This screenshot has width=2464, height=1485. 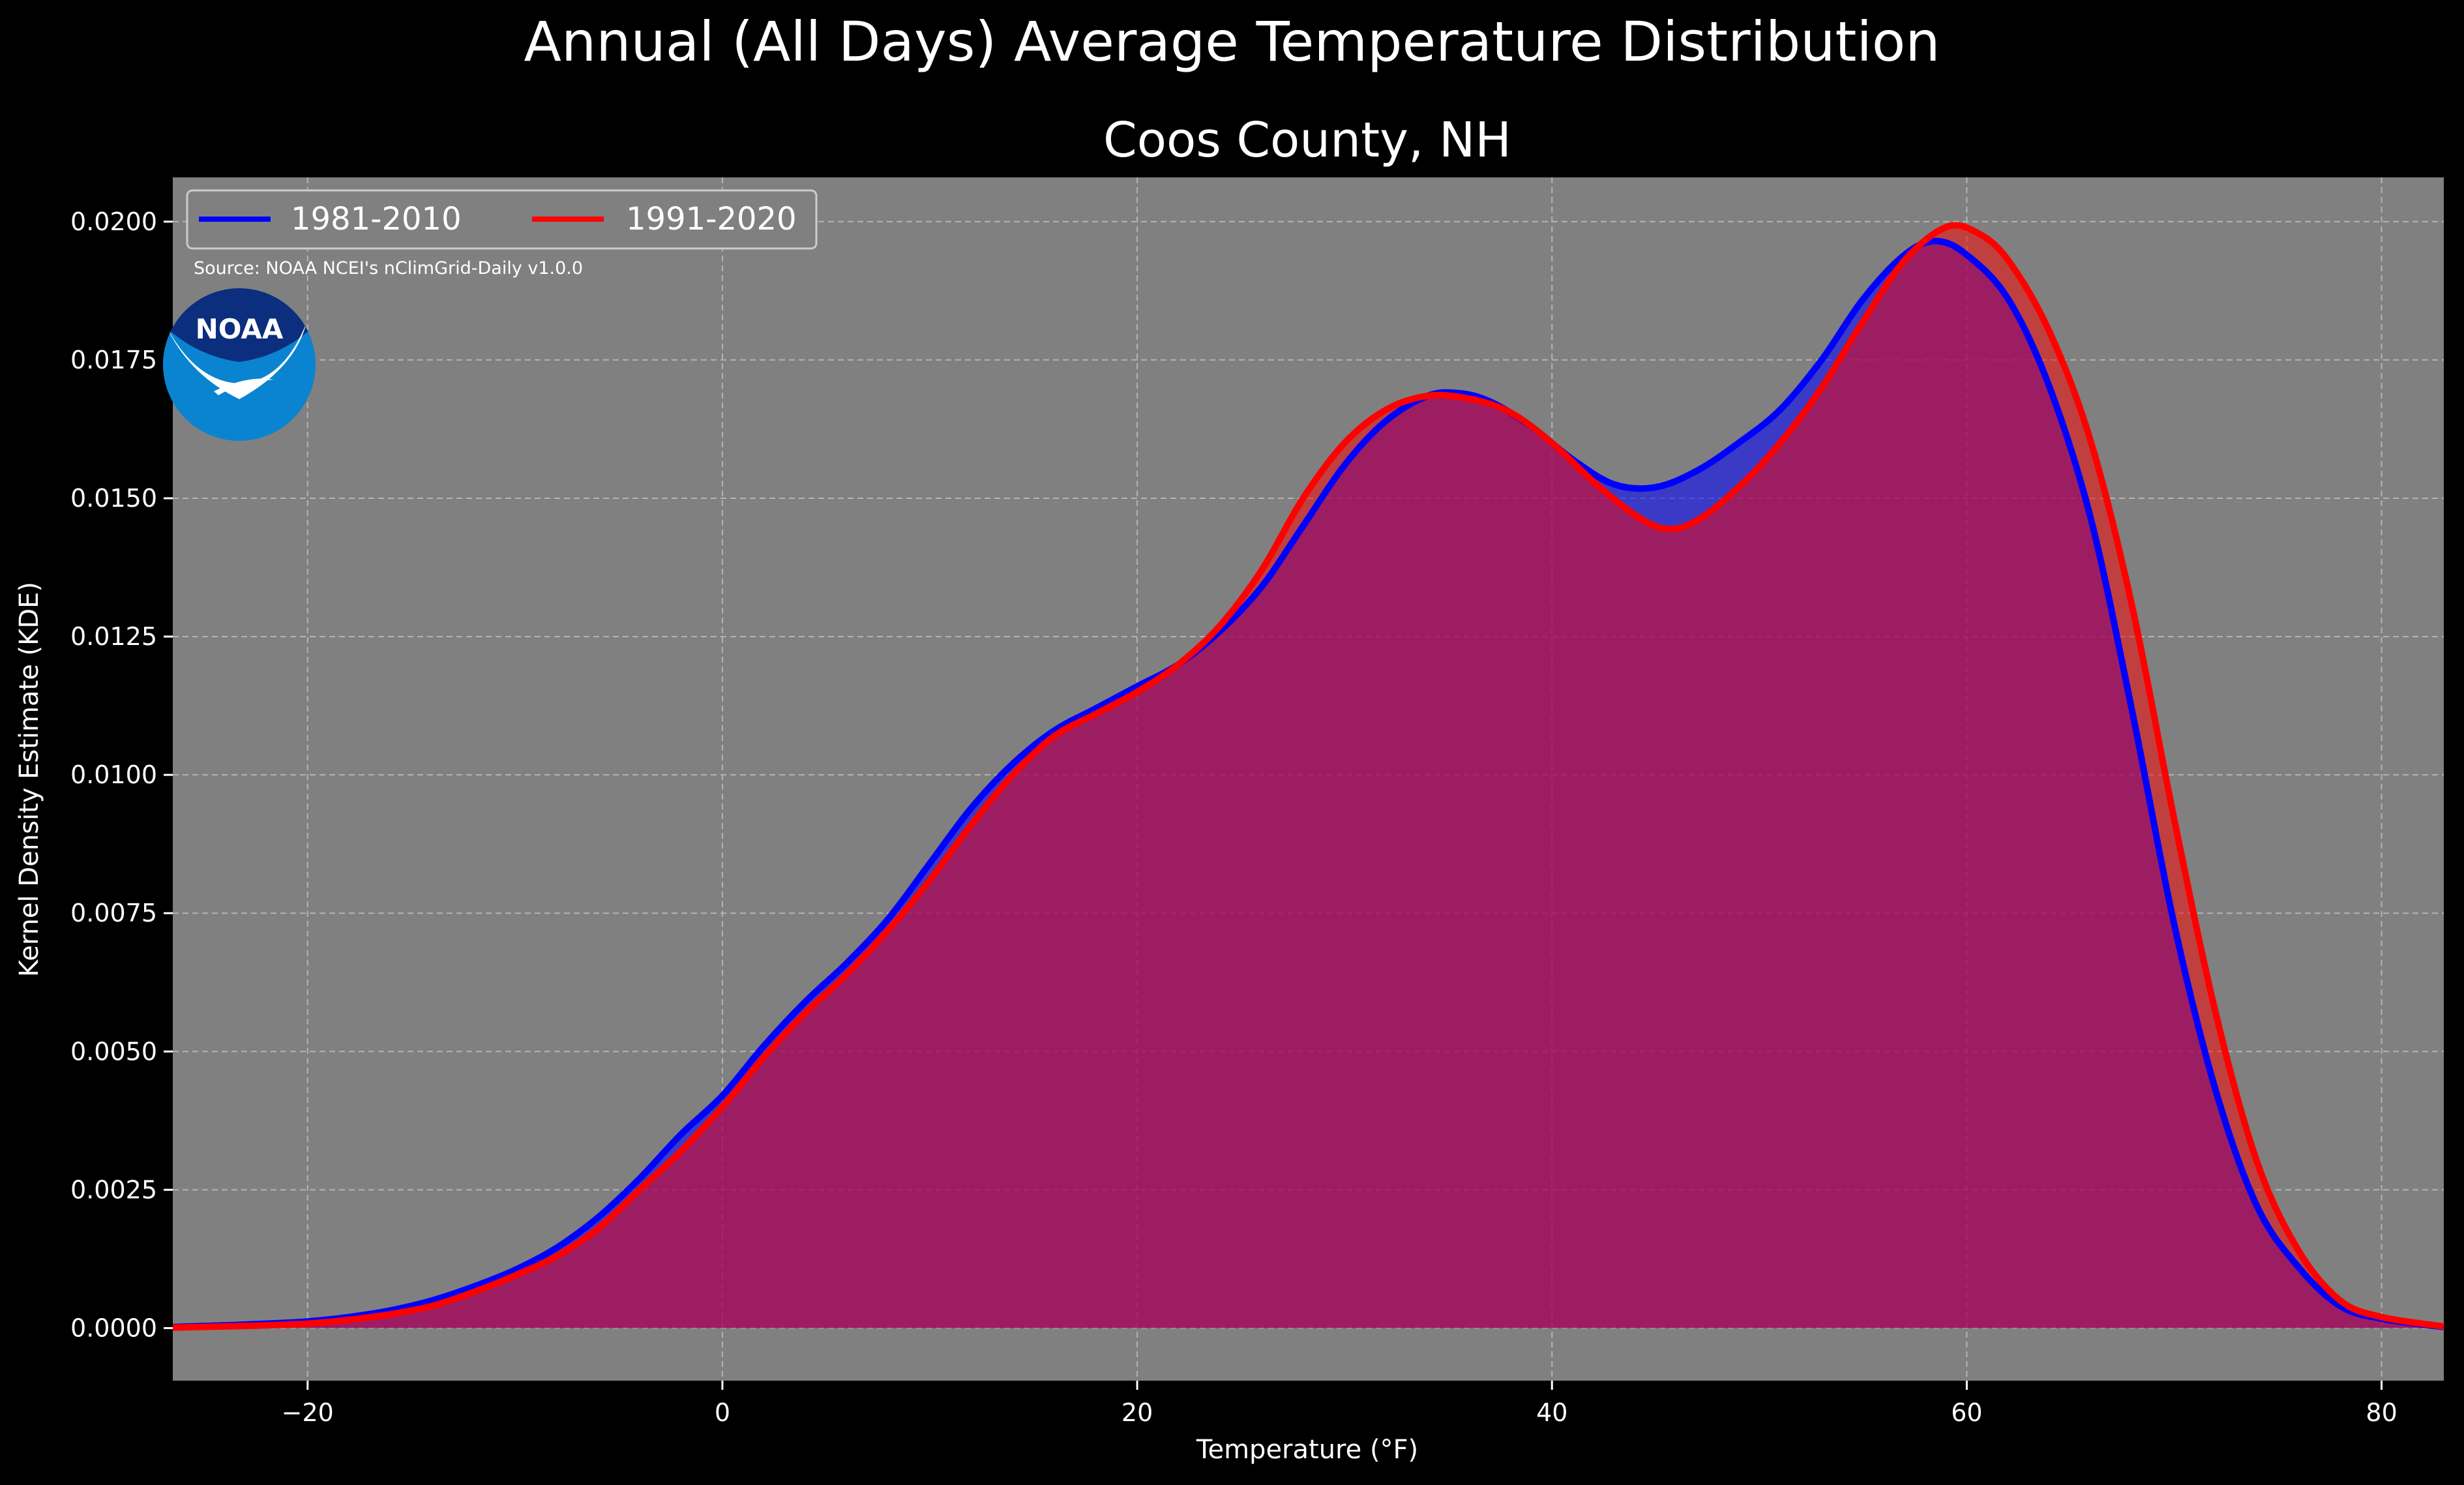 What do you see at coordinates (113, 222) in the screenshot?
I see `y-tick-label: 0.0200` at bounding box center [113, 222].